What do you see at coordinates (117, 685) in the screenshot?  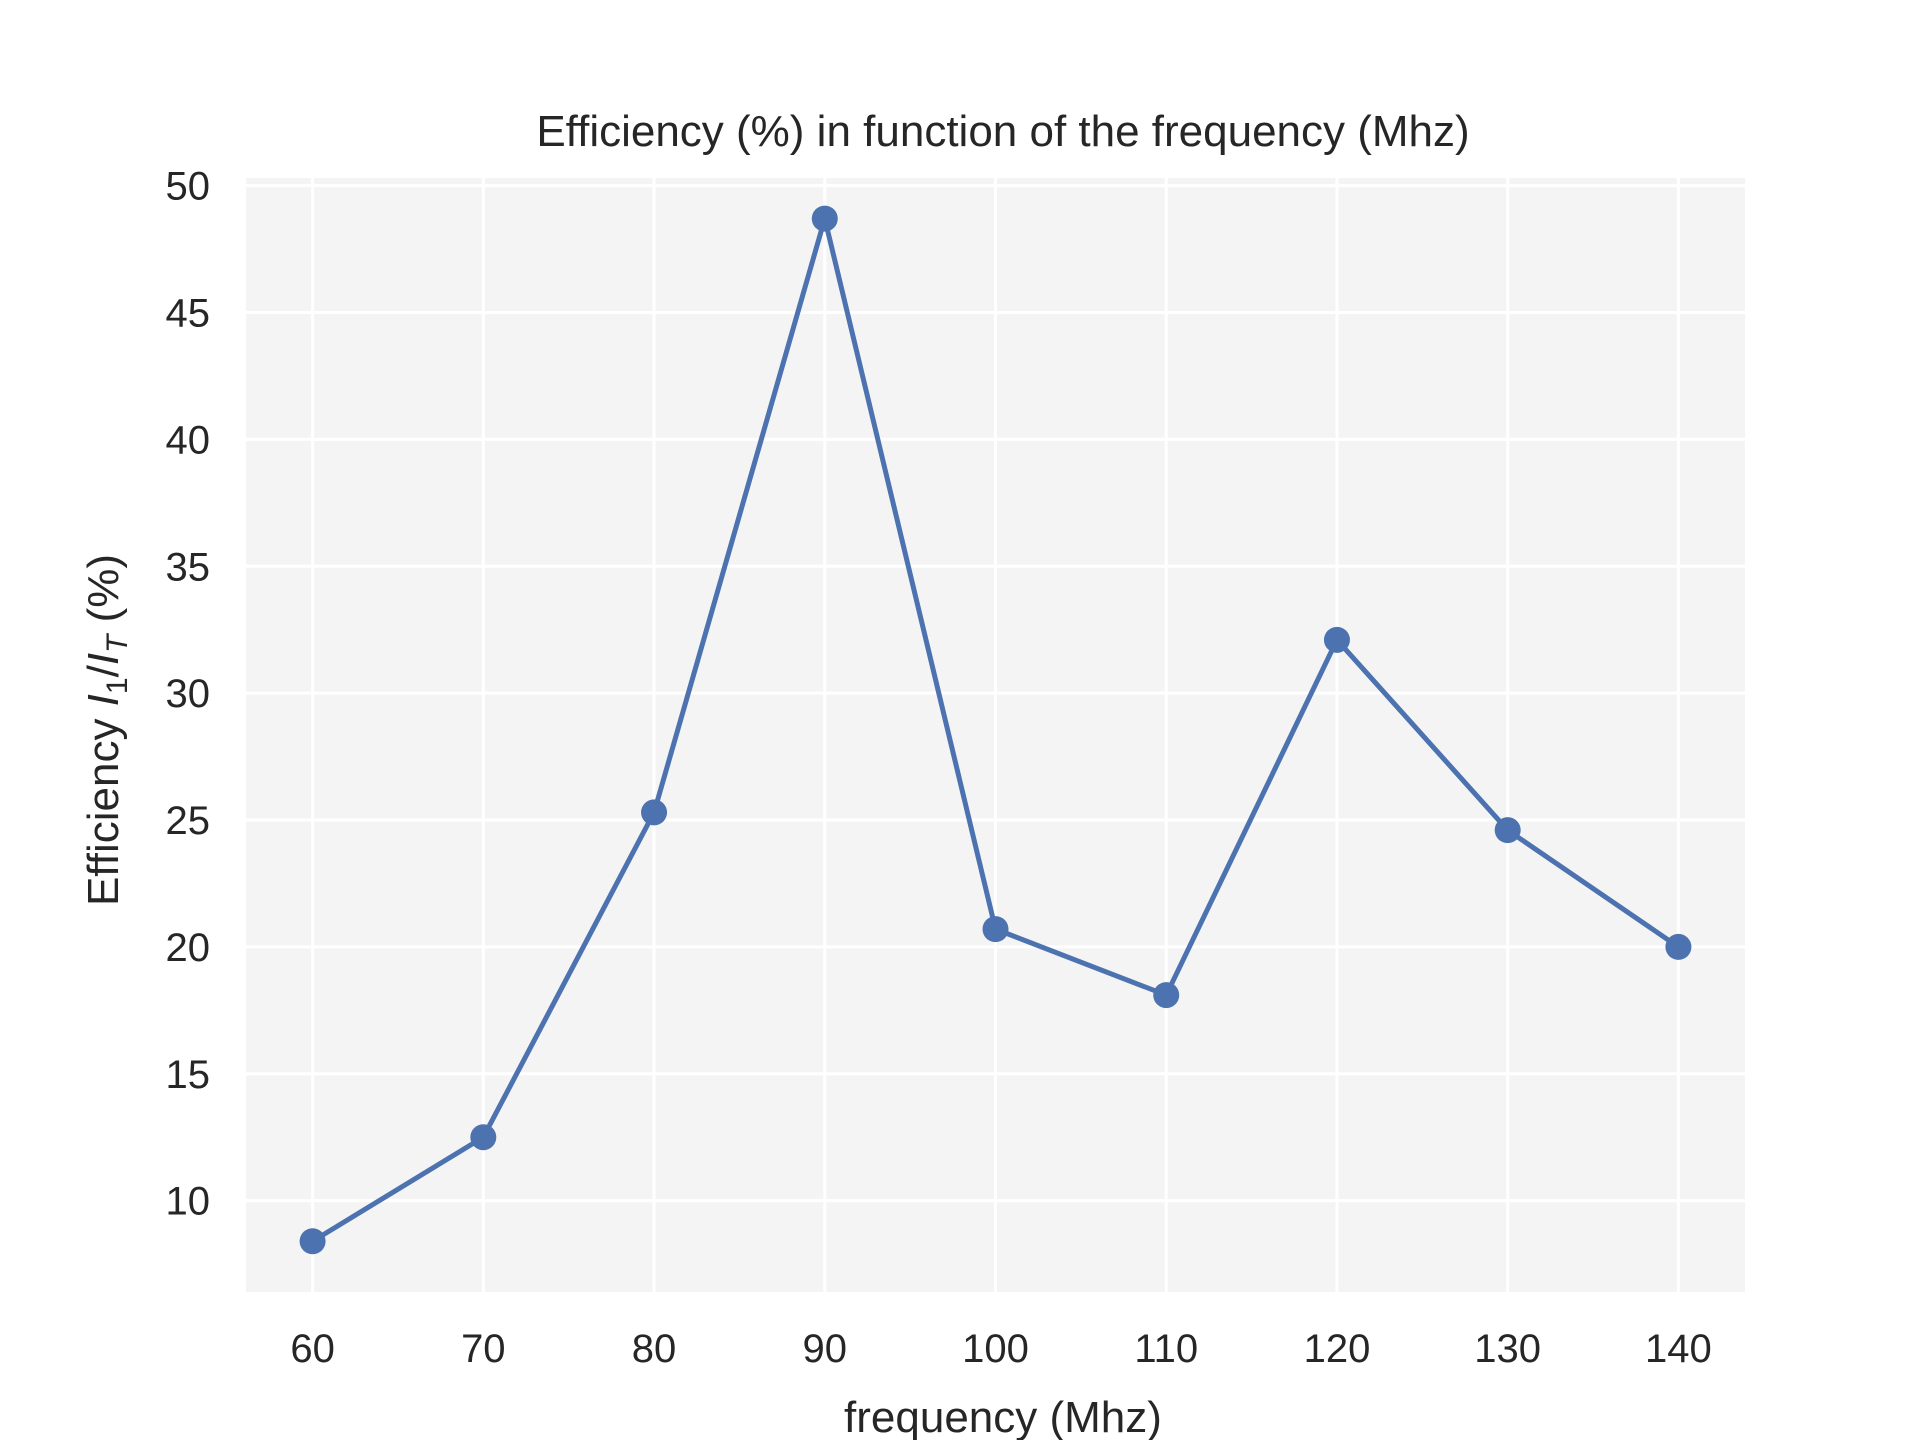 I see `y-axis-label-sub1: 1` at bounding box center [117, 685].